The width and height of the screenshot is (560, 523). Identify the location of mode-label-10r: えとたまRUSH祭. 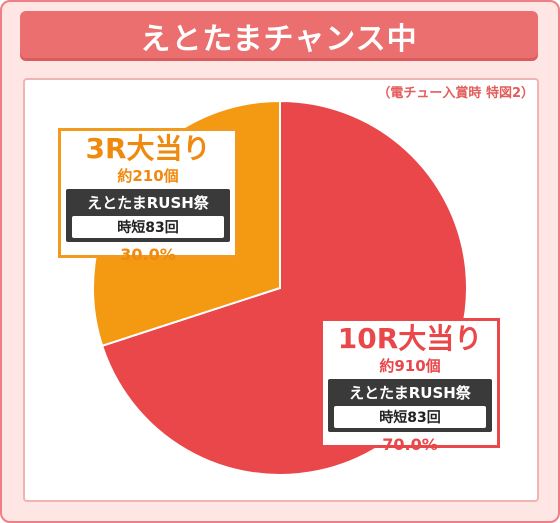
(410, 393).